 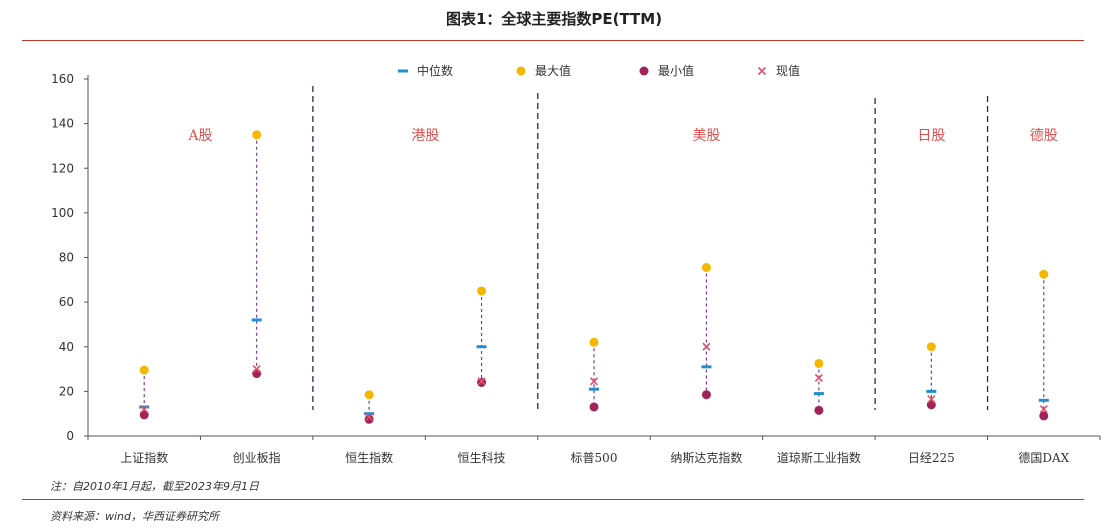 I want to click on x-tick-label: 道琼斯工业指数, so click(x=819, y=457).